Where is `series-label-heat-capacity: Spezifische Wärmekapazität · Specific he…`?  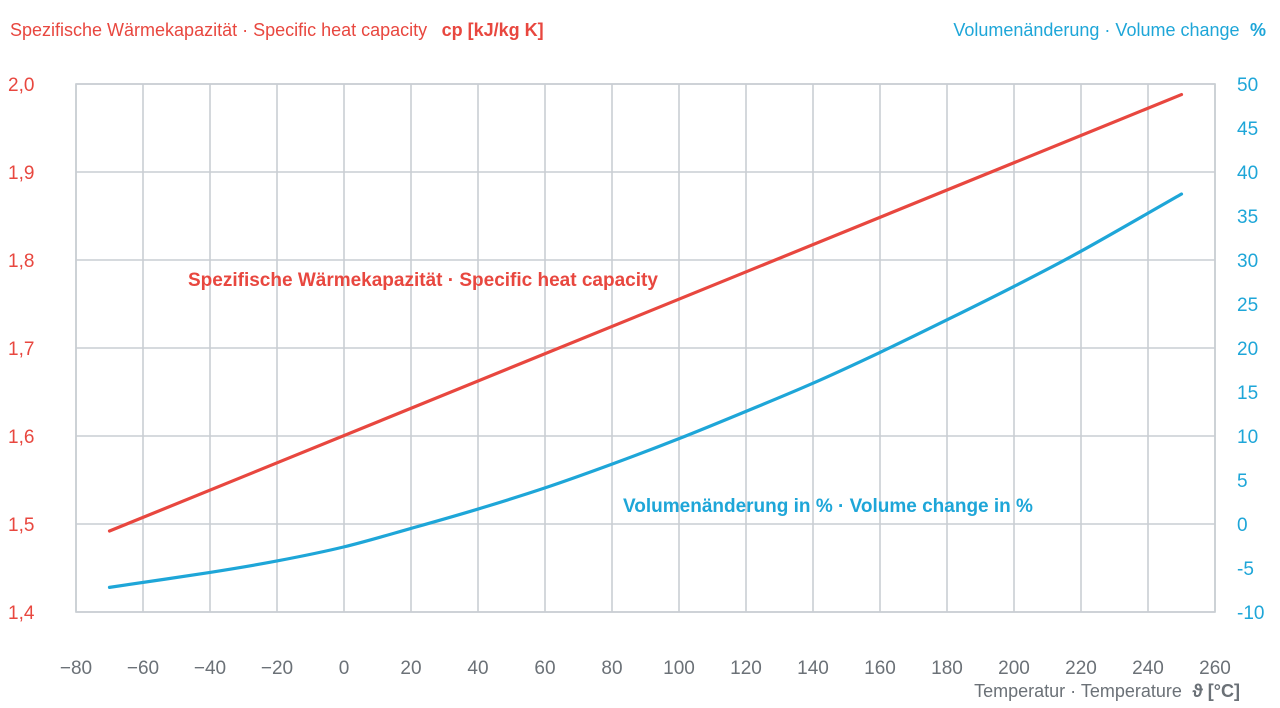 series-label-heat-capacity: Spezifische Wärmekapazität · Specific he… is located at coordinates (423, 280).